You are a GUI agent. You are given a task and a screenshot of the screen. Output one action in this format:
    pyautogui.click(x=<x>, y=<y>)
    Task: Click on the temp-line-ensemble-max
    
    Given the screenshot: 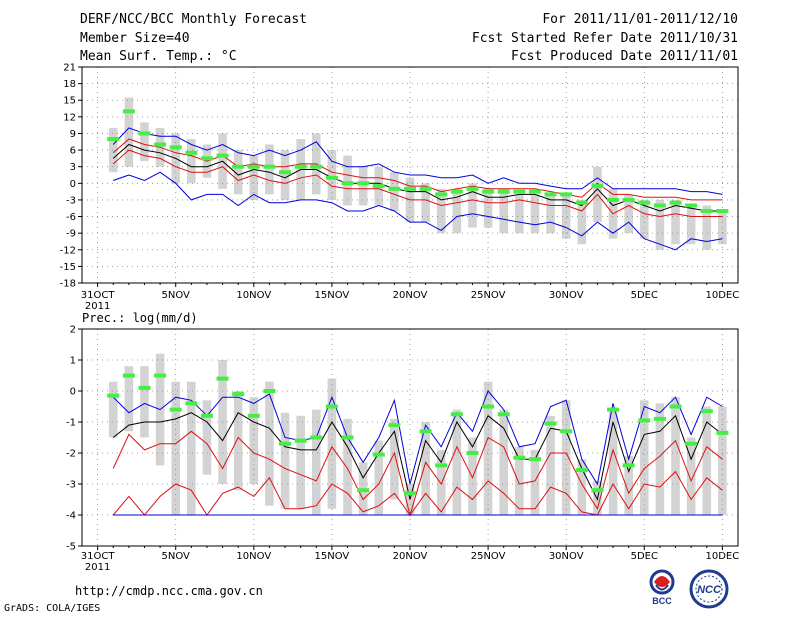 What is the action you would take?
    pyautogui.click(x=417, y=161)
    